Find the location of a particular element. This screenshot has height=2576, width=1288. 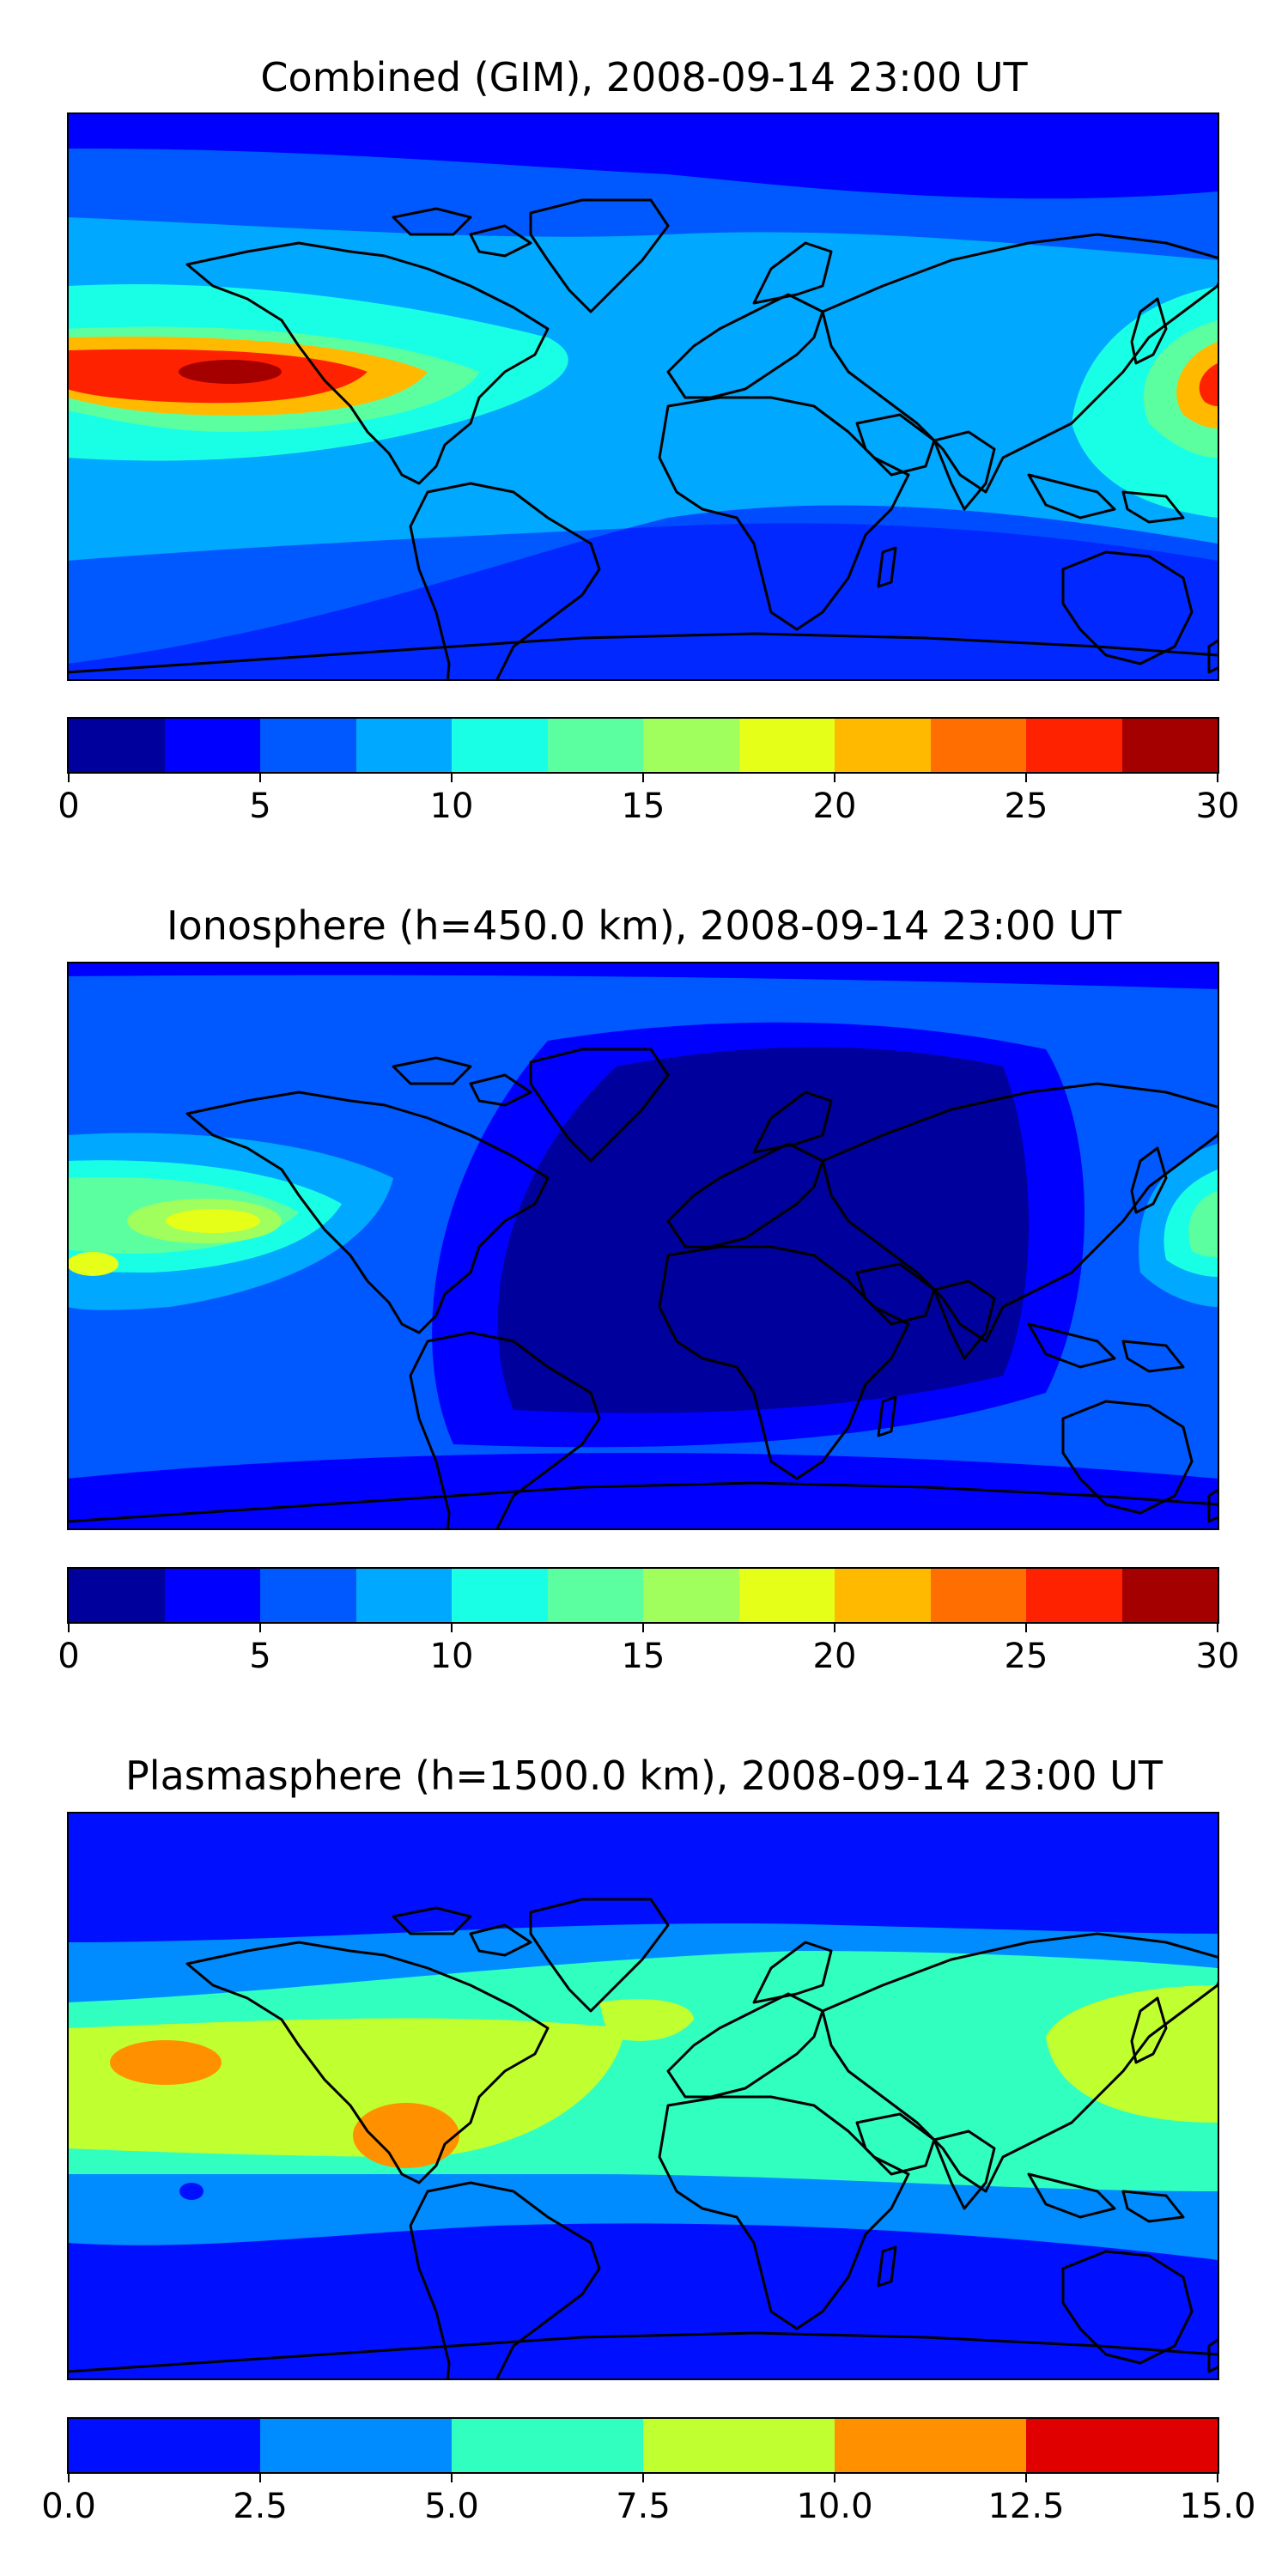

colorbar-tick-label: 5.0 is located at coordinates (452, 2507).